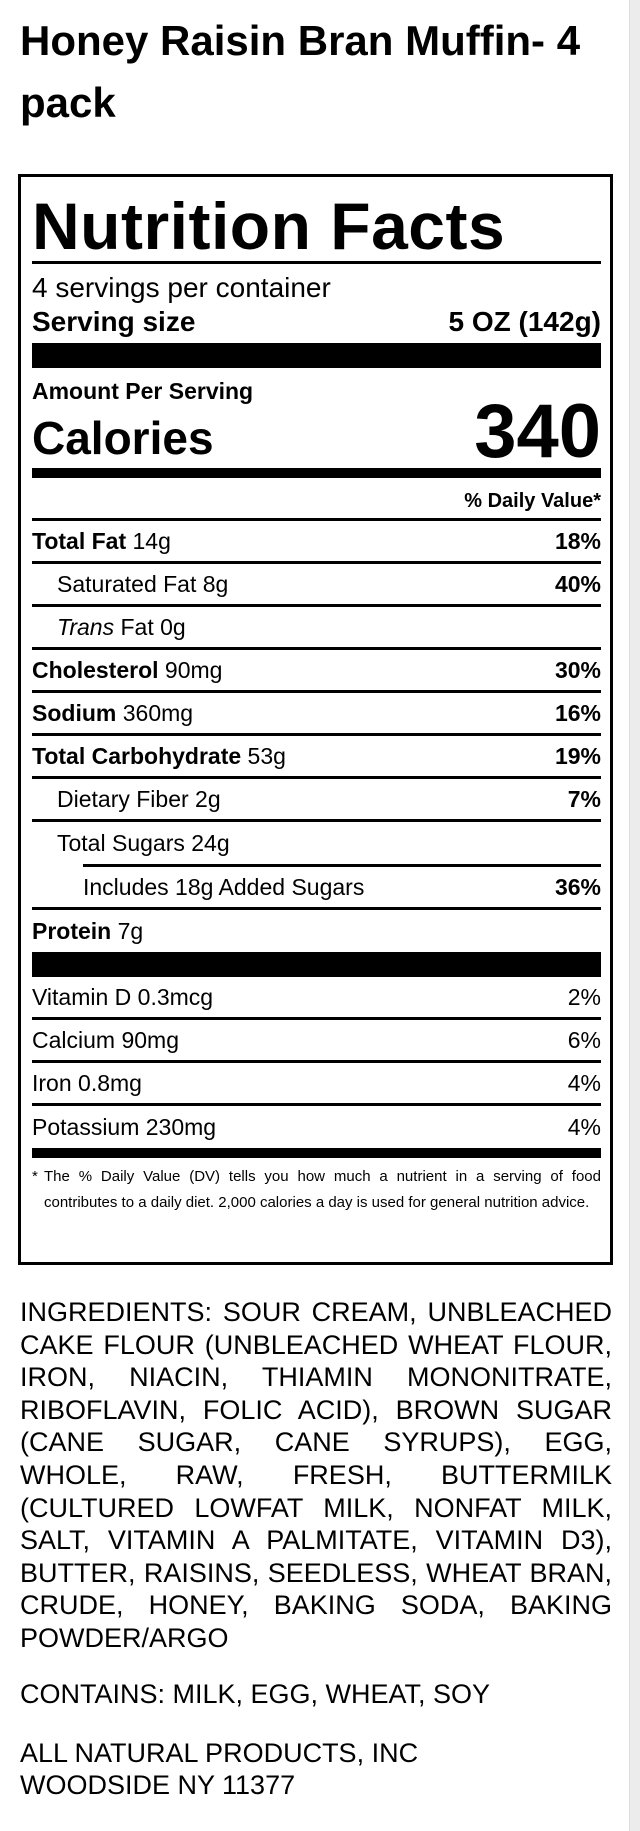 This screenshot has height=1831, width=640. What do you see at coordinates (124, 1126) in the screenshot?
I see `vitamin-name: Potassium 230mg` at bounding box center [124, 1126].